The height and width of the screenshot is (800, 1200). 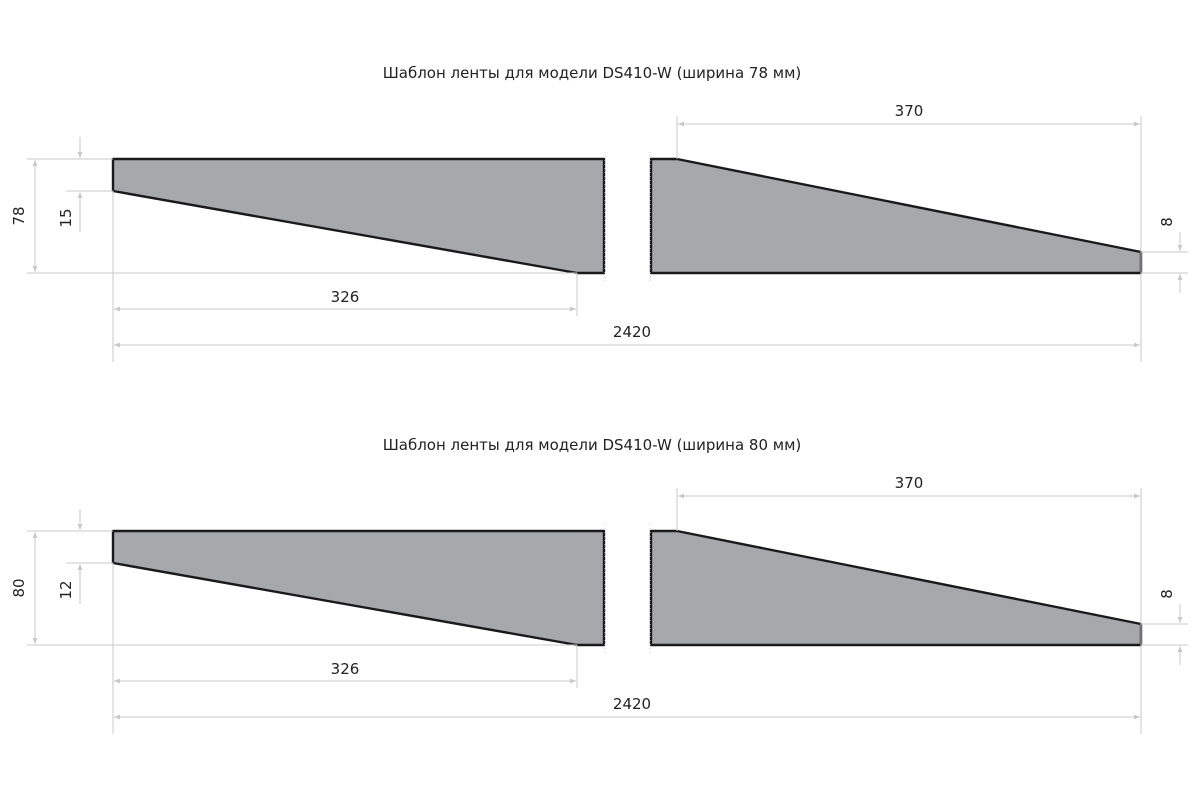 I want to click on width-dimension: 78, so click(x=293, y=216).